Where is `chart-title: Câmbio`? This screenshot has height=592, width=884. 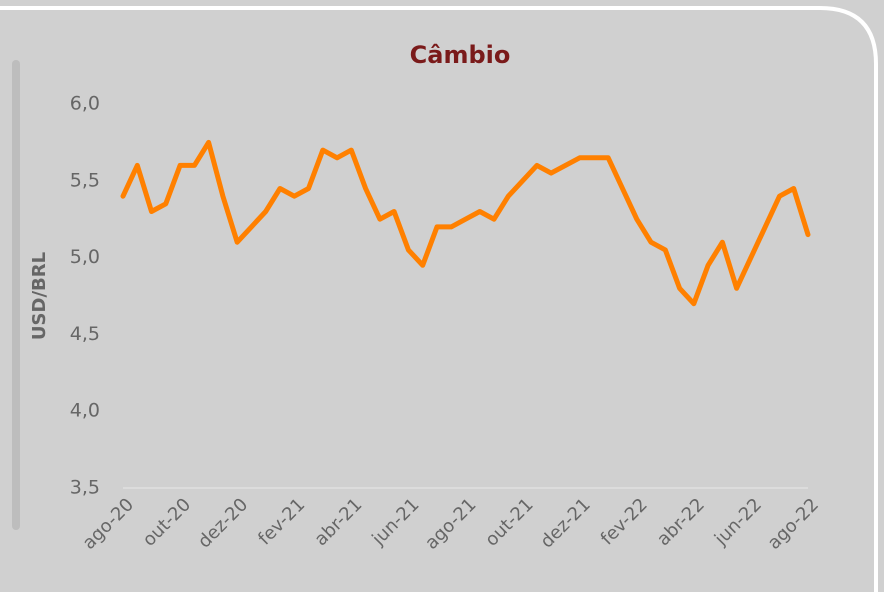 chart-title: Câmbio is located at coordinates (460, 55).